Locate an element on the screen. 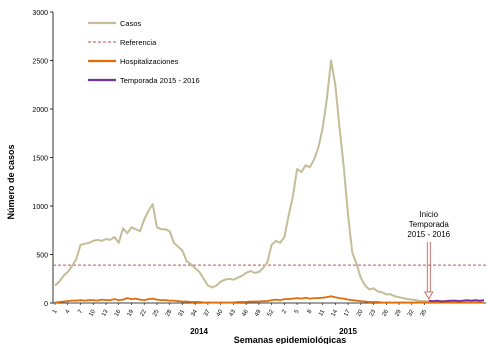 The width and height of the screenshot is (487, 344). y-axis-label: Número de casos is located at coordinates (11, 181).